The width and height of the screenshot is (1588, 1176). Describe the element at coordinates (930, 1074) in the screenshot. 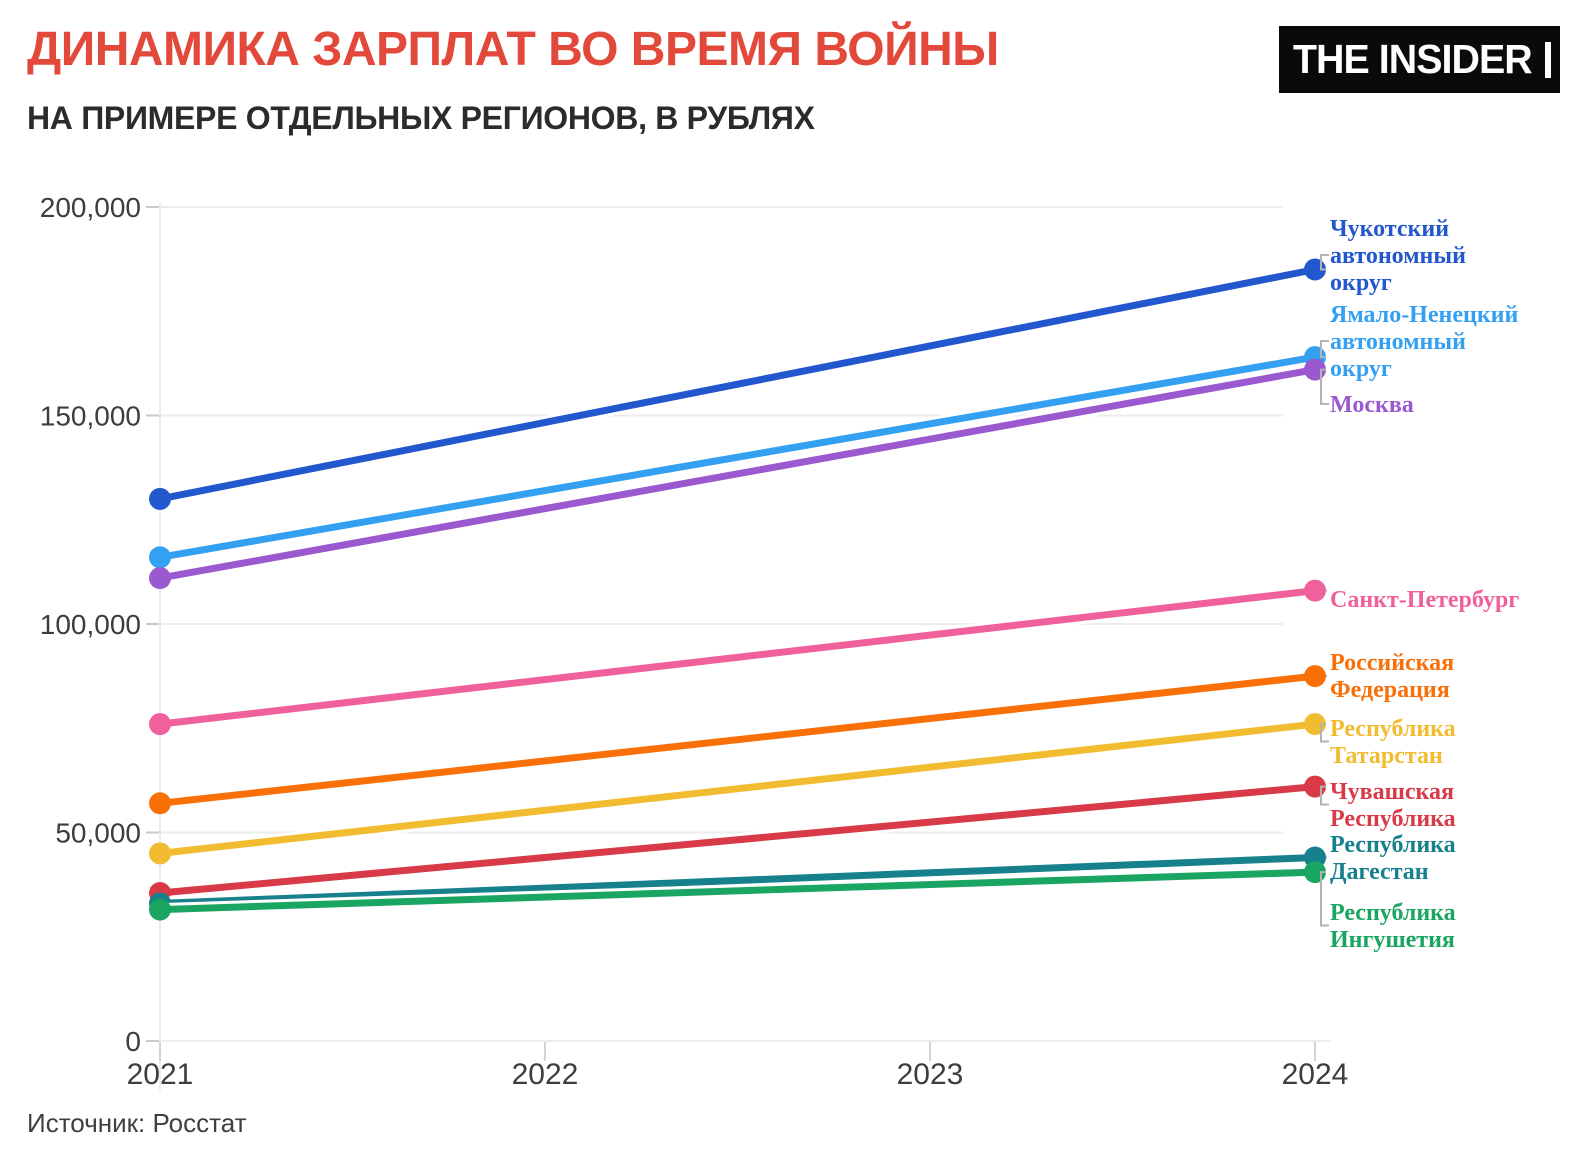

I see `x-tick-label: 2023` at that location.